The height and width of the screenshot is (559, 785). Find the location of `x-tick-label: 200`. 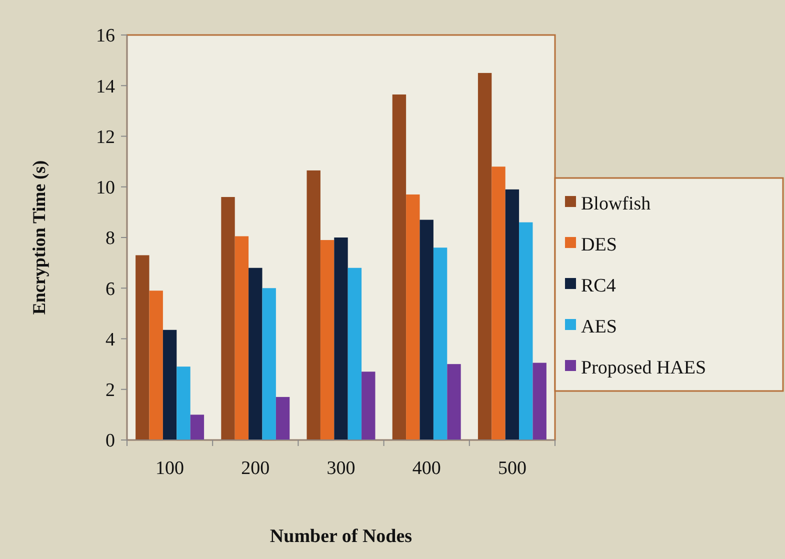

x-tick-label: 200 is located at coordinates (255, 468).